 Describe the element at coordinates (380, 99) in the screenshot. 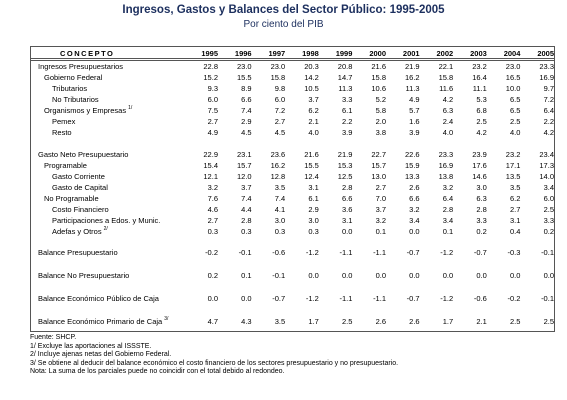

I see `cell-value: 5.2` at that location.